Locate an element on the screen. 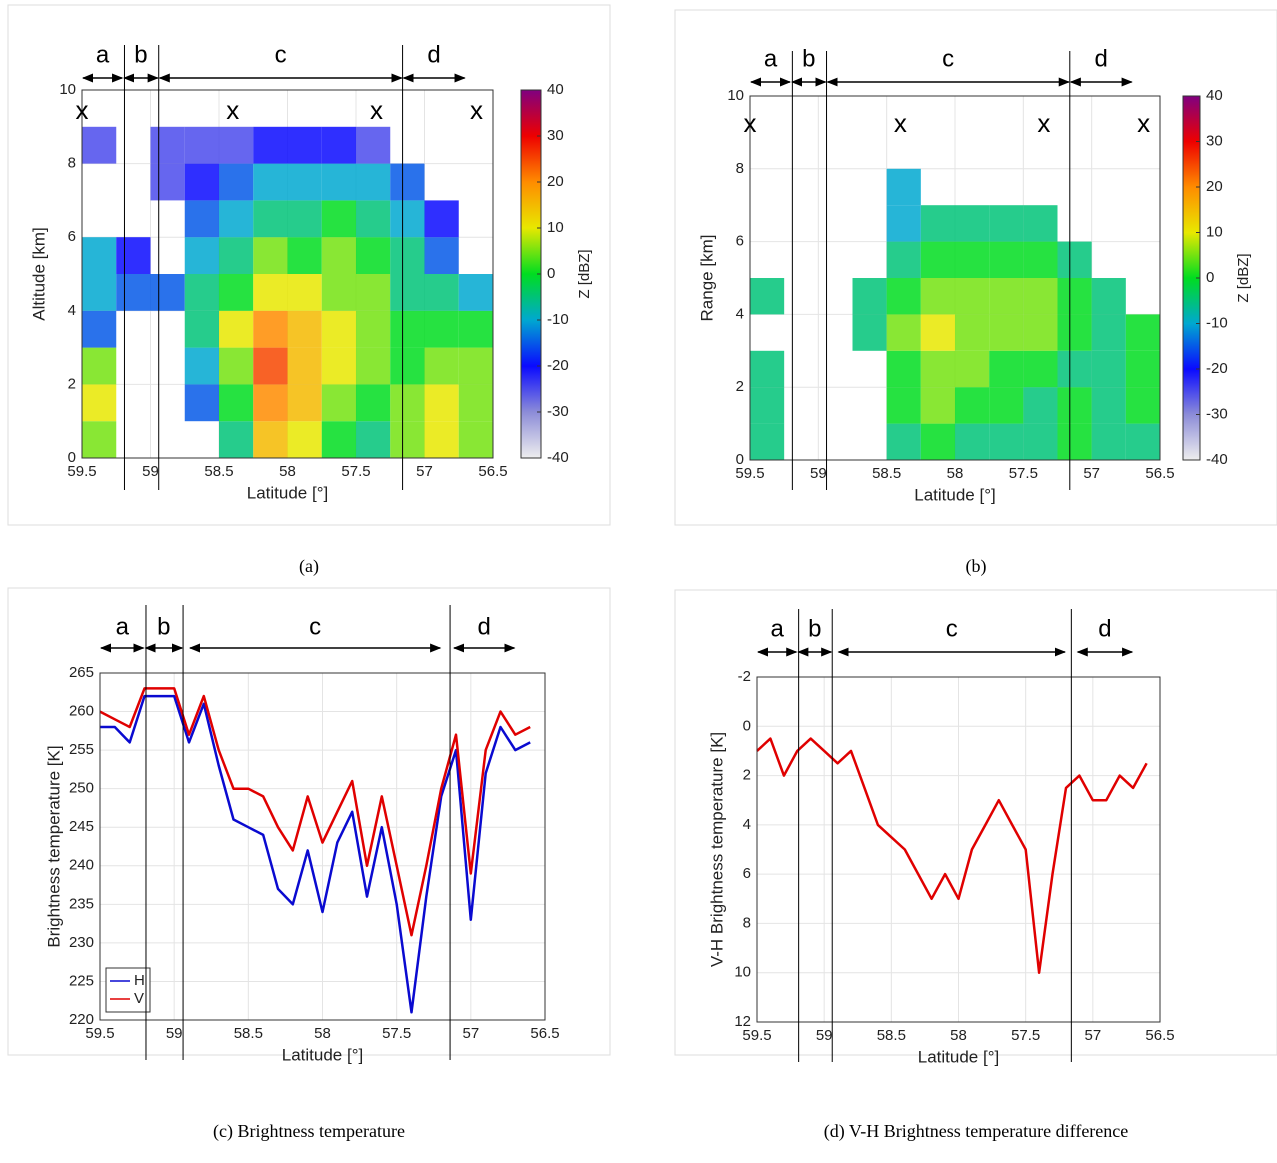 The height and width of the screenshot is (1163, 1277). y-axis-label: V-H Brightness temperature [K] is located at coordinates (716, 849).